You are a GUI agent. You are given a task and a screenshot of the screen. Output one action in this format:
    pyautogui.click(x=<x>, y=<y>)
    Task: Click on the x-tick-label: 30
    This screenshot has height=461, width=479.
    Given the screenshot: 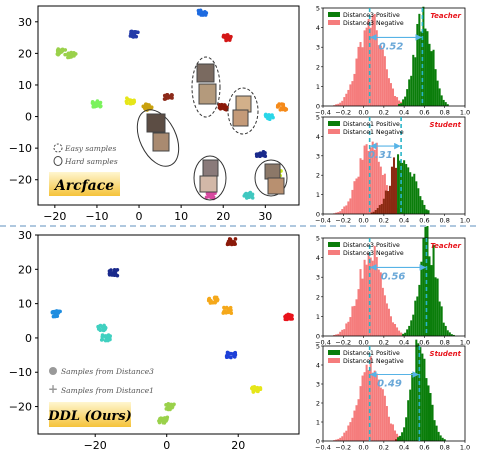 What is the action you would take?
    pyautogui.click(x=265, y=216)
    